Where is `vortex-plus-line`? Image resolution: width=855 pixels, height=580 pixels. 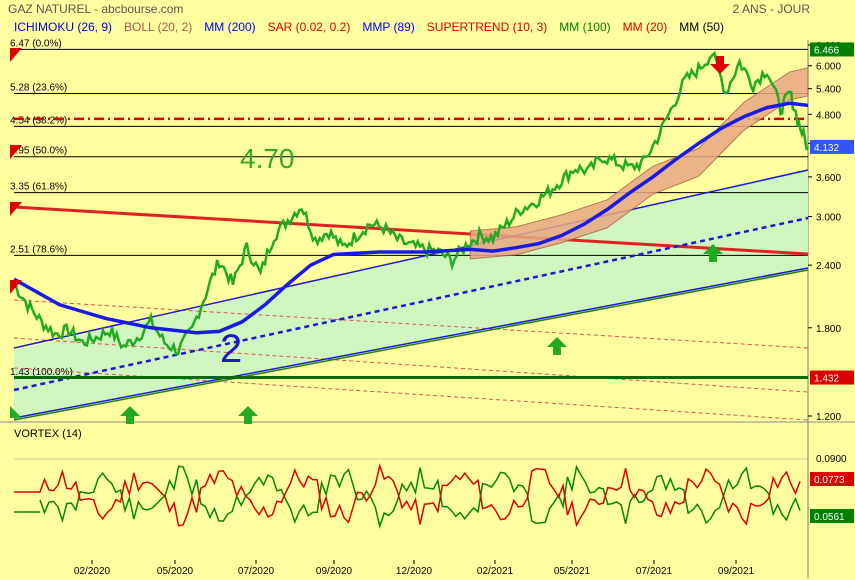 vortex-plus-line is located at coordinates (420, 496).